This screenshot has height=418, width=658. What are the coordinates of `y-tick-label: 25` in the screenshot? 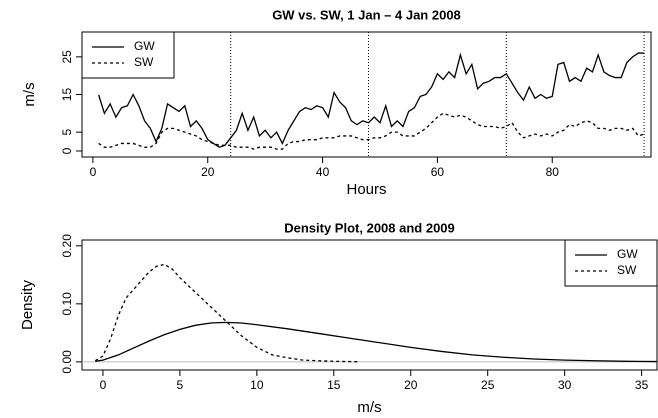 It's located at (67, 57).